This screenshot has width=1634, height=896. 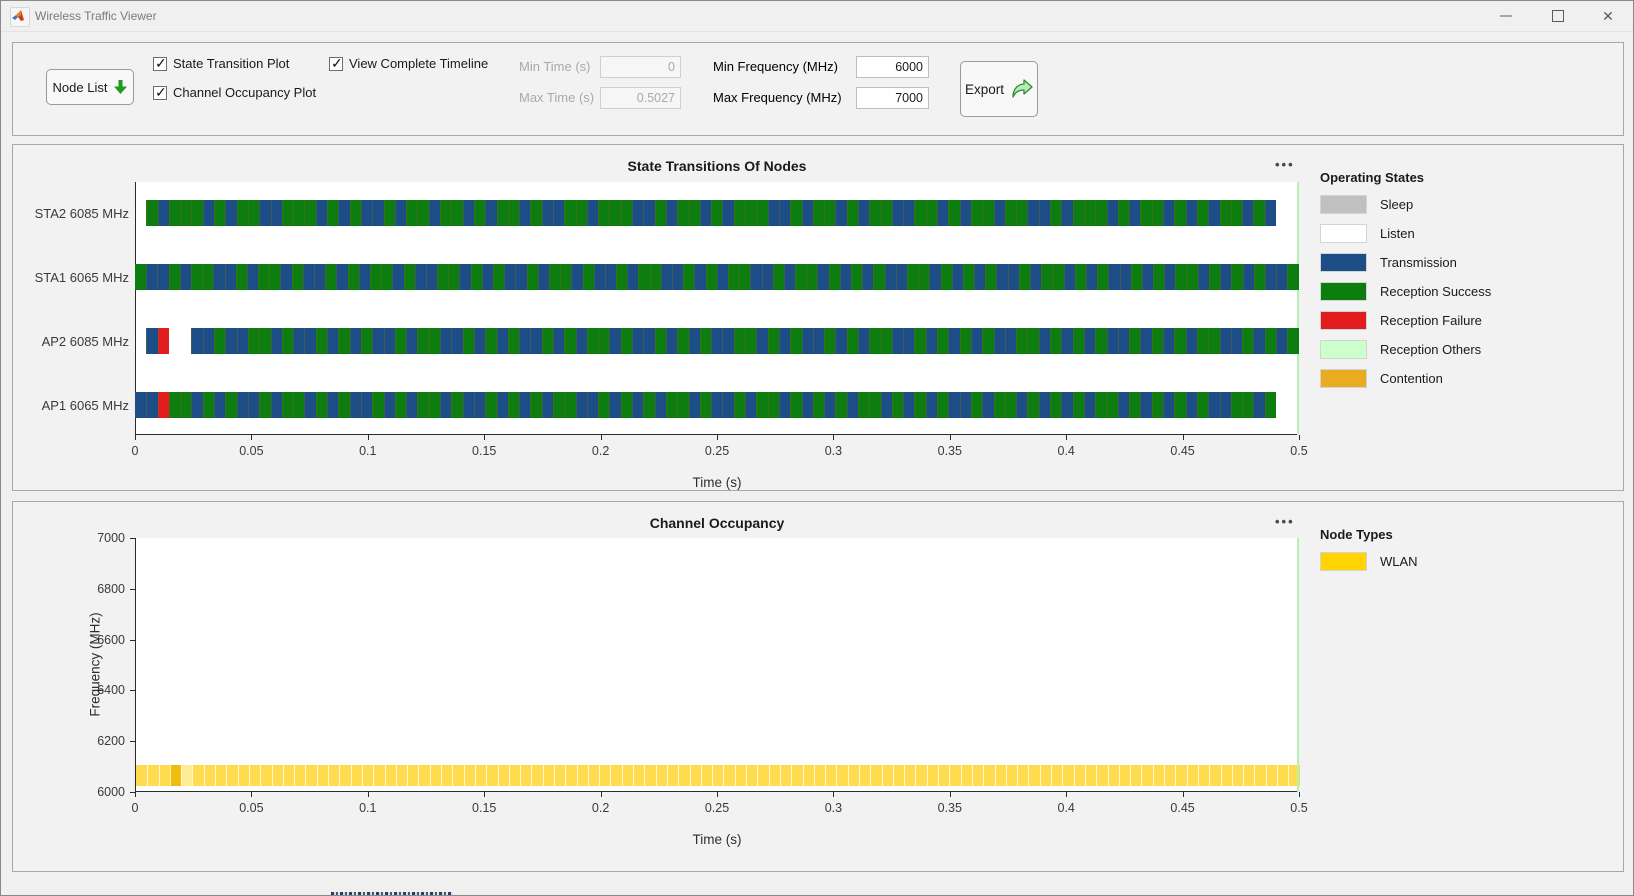 I want to click on close-button: ✕, so click(x=1608, y=16).